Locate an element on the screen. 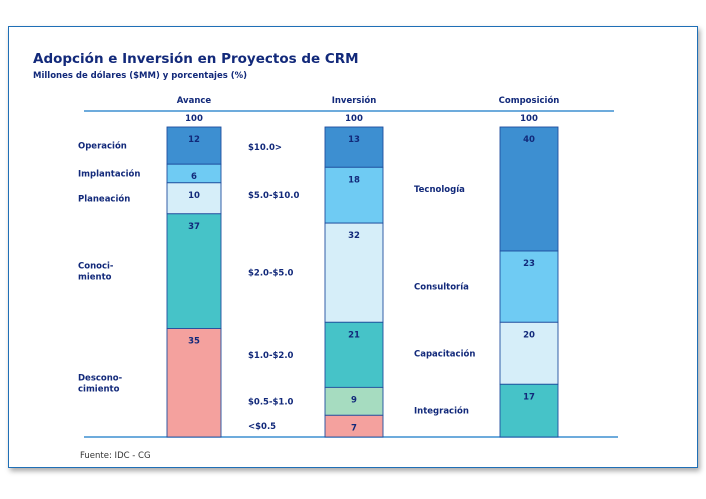 The width and height of the screenshot is (706, 499). bar-value-0-2: 10 is located at coordinates (194, 196).